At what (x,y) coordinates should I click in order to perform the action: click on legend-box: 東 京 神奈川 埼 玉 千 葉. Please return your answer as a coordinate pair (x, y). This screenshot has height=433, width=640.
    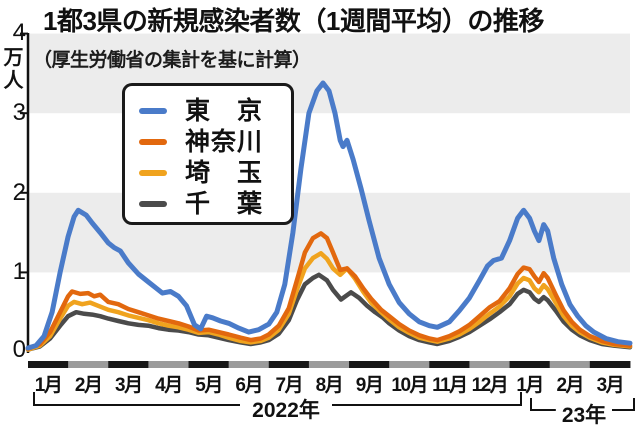
    Looking at the image, I should click on (208, 154).